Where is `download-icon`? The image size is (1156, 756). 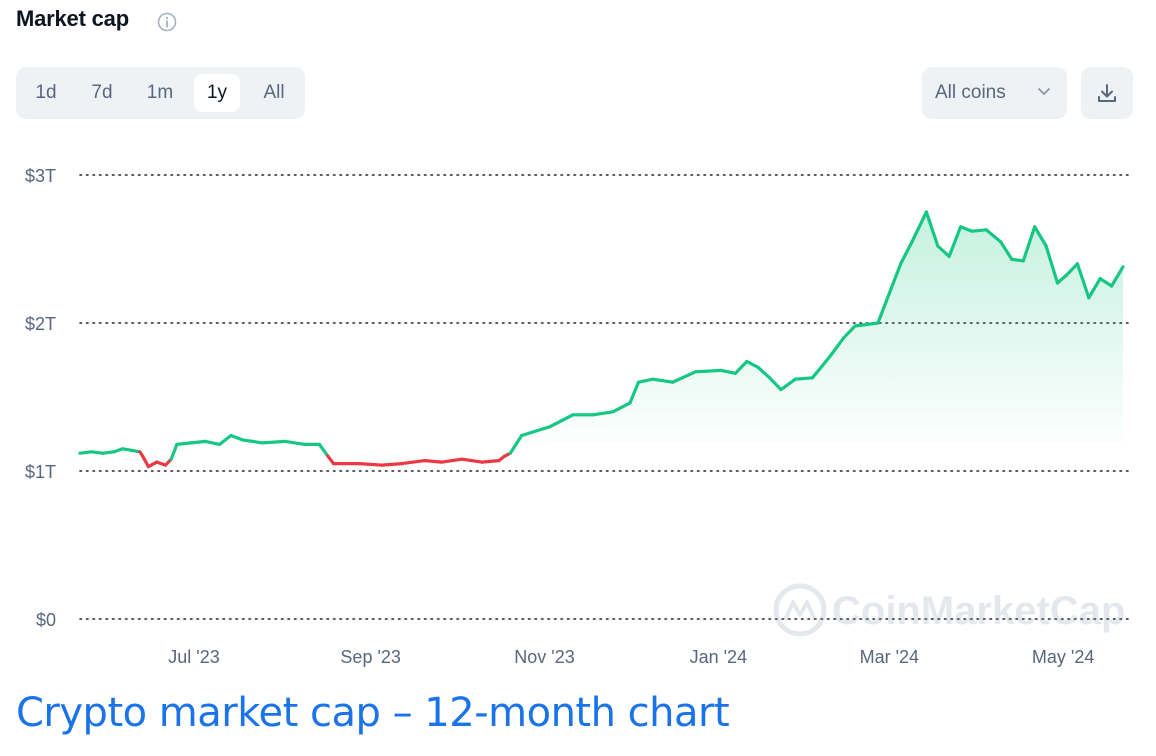 download-icon is located at coordinates (1107, 93).